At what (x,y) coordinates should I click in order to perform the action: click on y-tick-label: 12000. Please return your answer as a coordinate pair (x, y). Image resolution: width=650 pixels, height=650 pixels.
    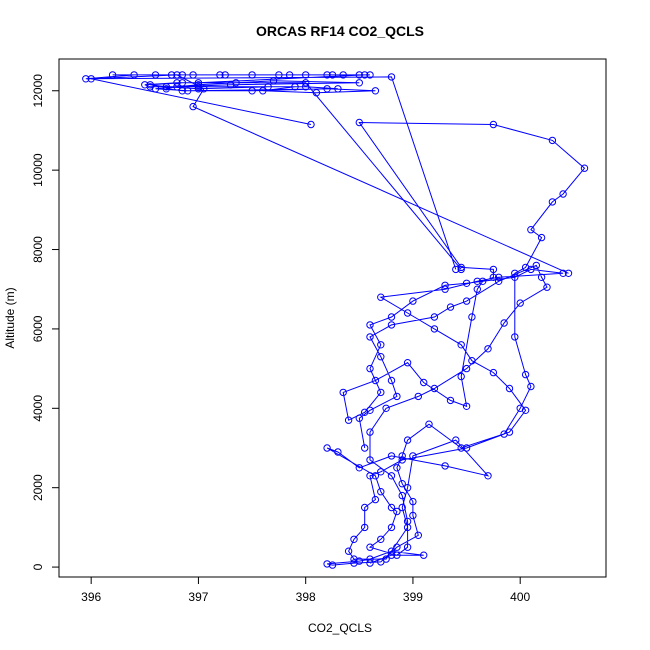
    Looking at the image, I should click on (38, 91).